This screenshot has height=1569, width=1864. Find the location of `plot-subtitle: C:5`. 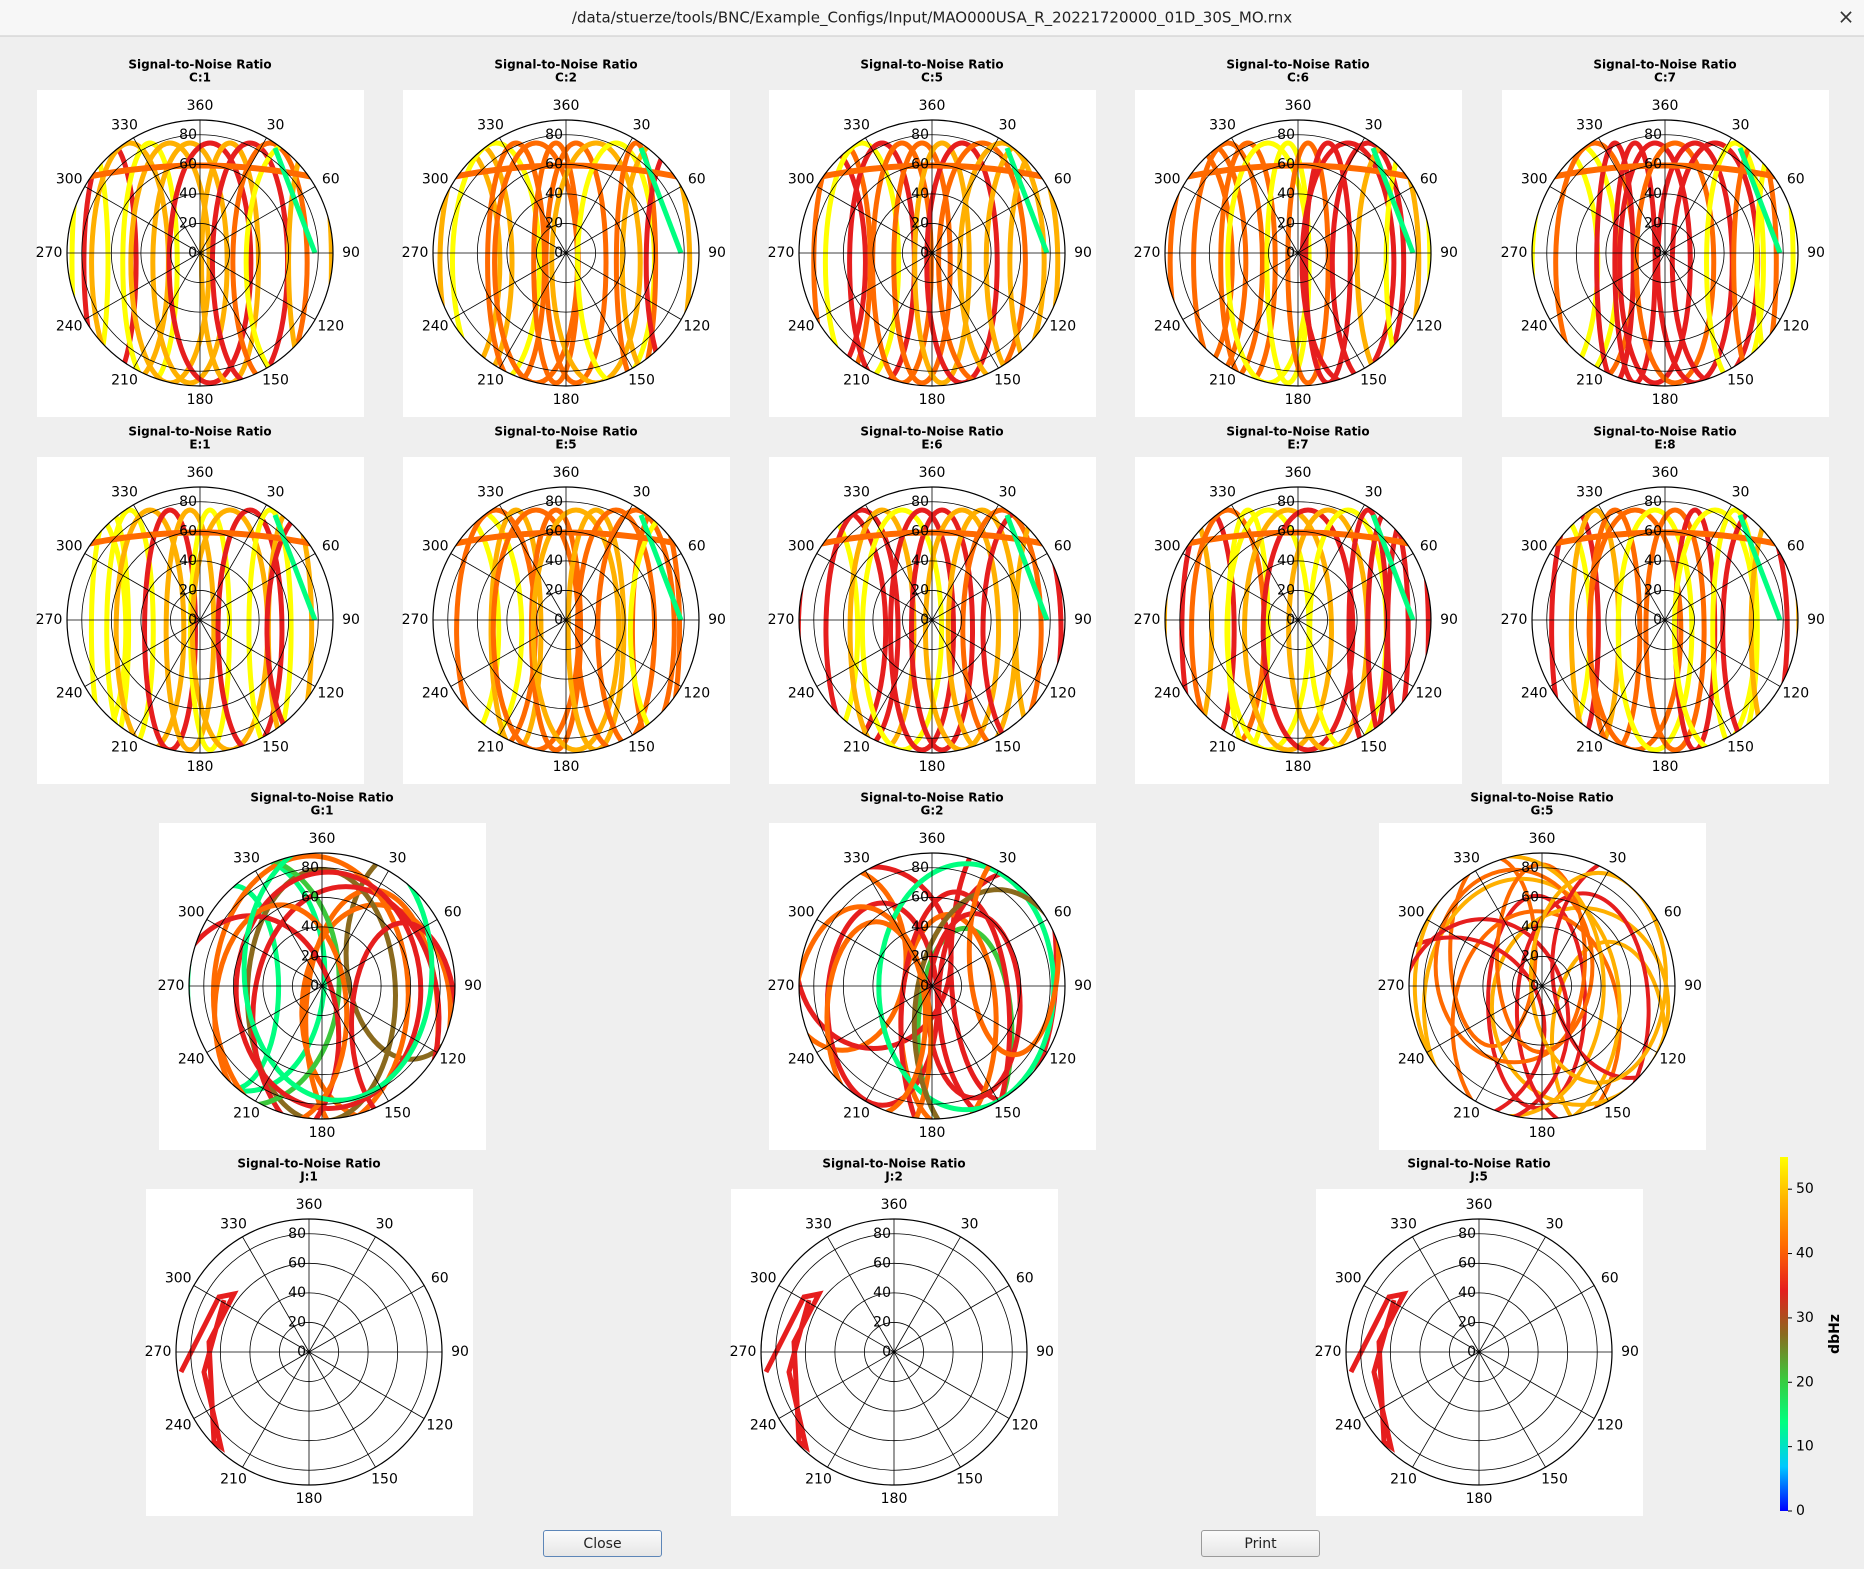

plot-subtitle: C:5 is located at coordinates (932, 78).